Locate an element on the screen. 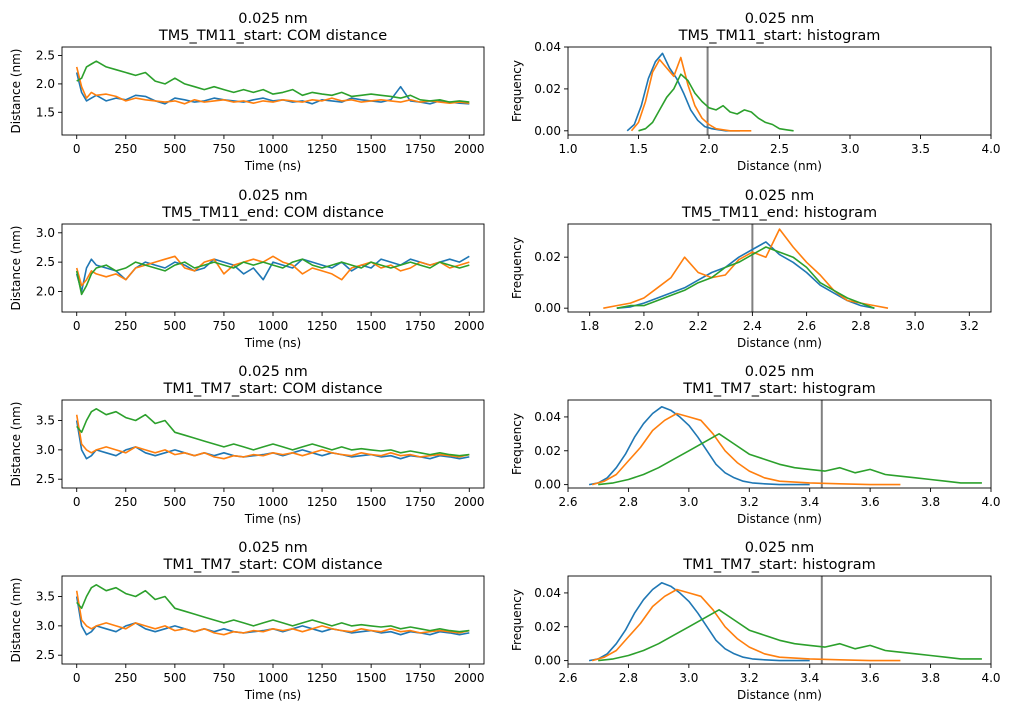 The image size is (1012, 717). x-tick-label: 3.4 is located at coordinates (809, 502).